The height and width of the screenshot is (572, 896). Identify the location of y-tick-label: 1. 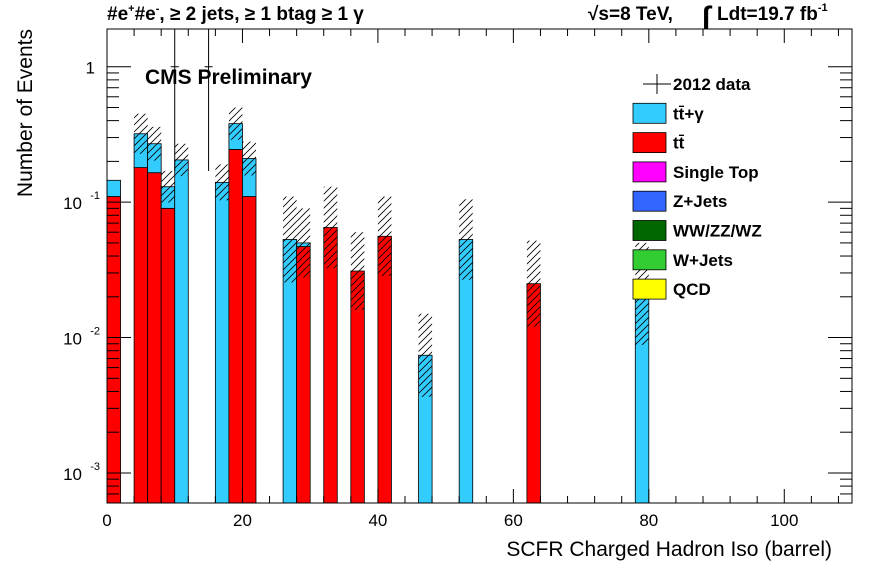
(90, 68).